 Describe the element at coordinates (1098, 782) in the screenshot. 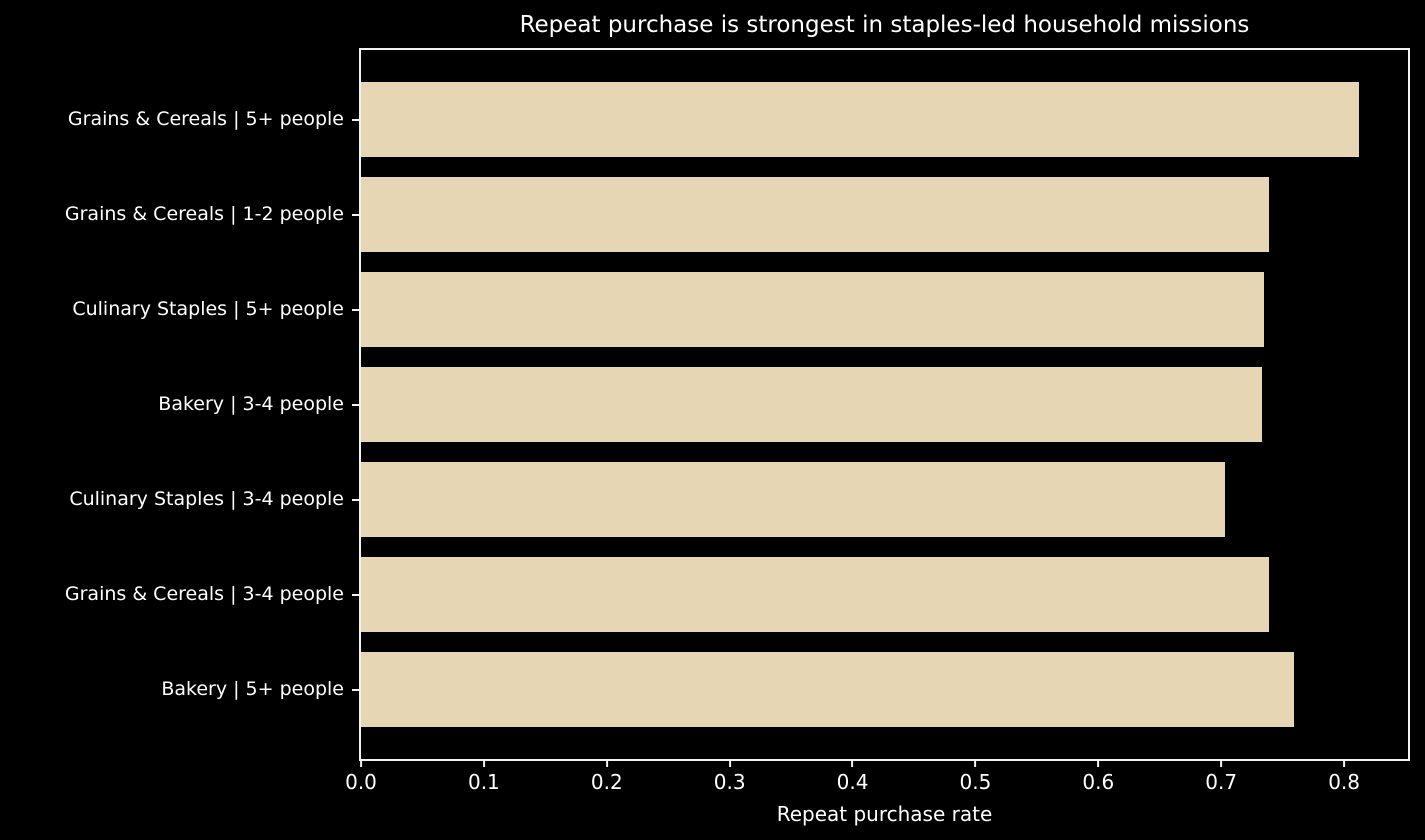

I see `x-tick-label: 0.6` at that location.